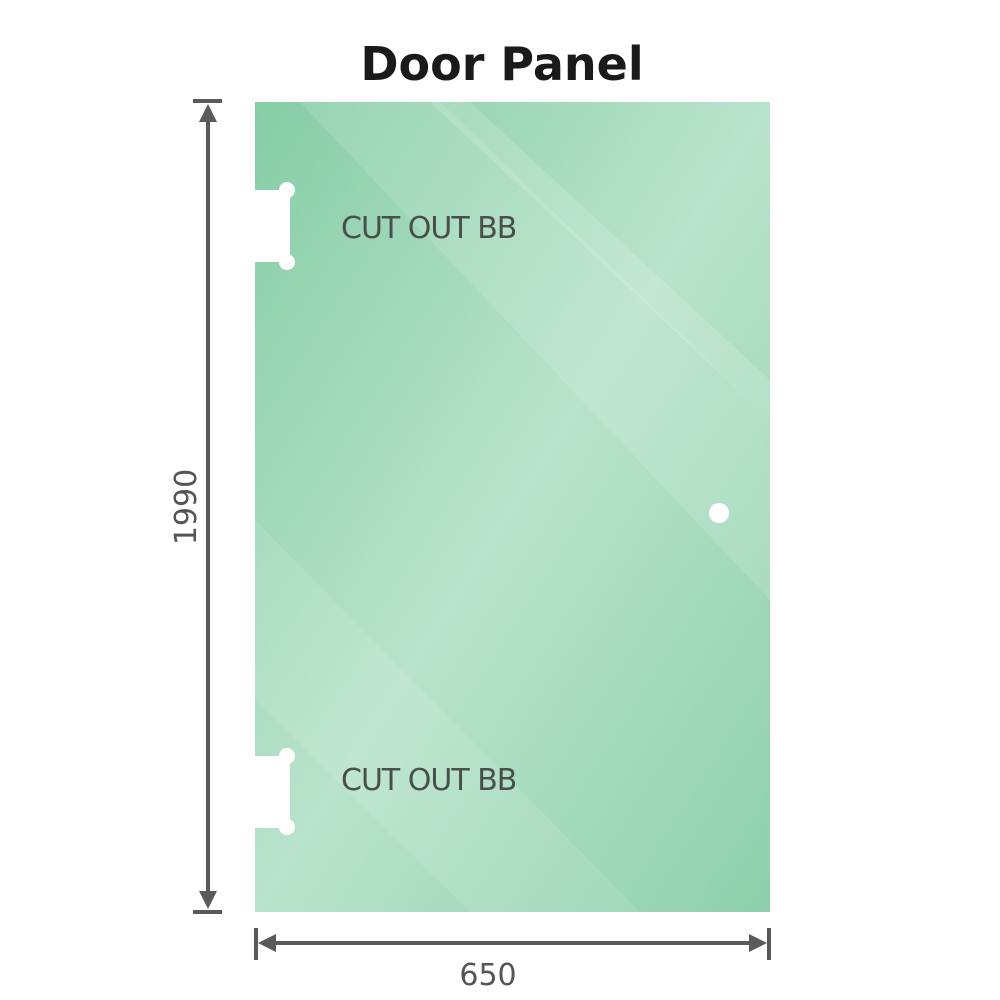  Describe the element at coordinates (487, 975) in the screenshot. I see `width-dimension-label: 650` at that location.